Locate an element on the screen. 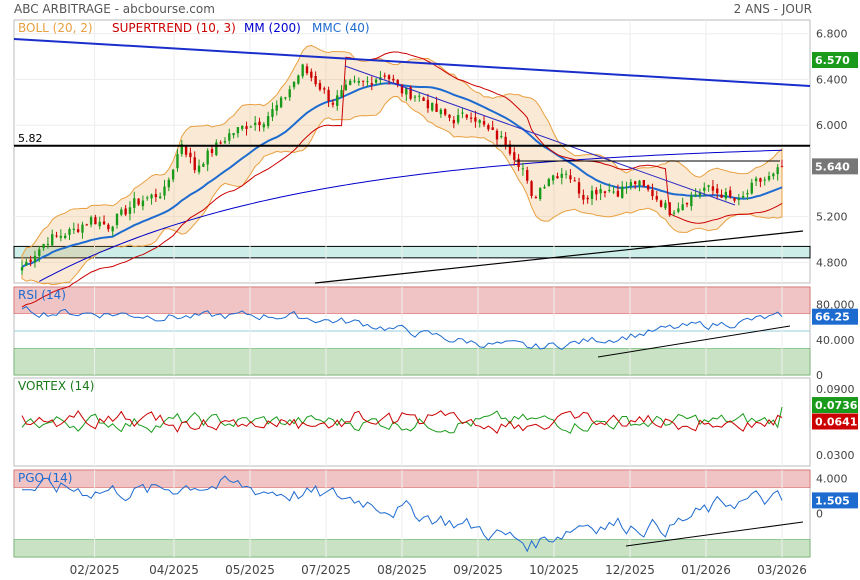 The width and height of the screenshot is (860, 580). vortex-badge-minus-bg is located at coordinates (835, 421).